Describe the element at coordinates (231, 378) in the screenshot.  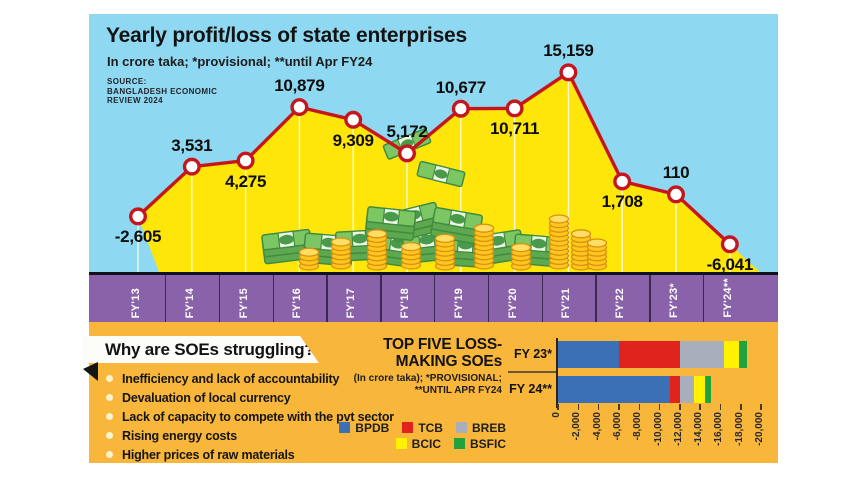
I see `bullet-text: Inefficiency and lack of accountability` at that location.